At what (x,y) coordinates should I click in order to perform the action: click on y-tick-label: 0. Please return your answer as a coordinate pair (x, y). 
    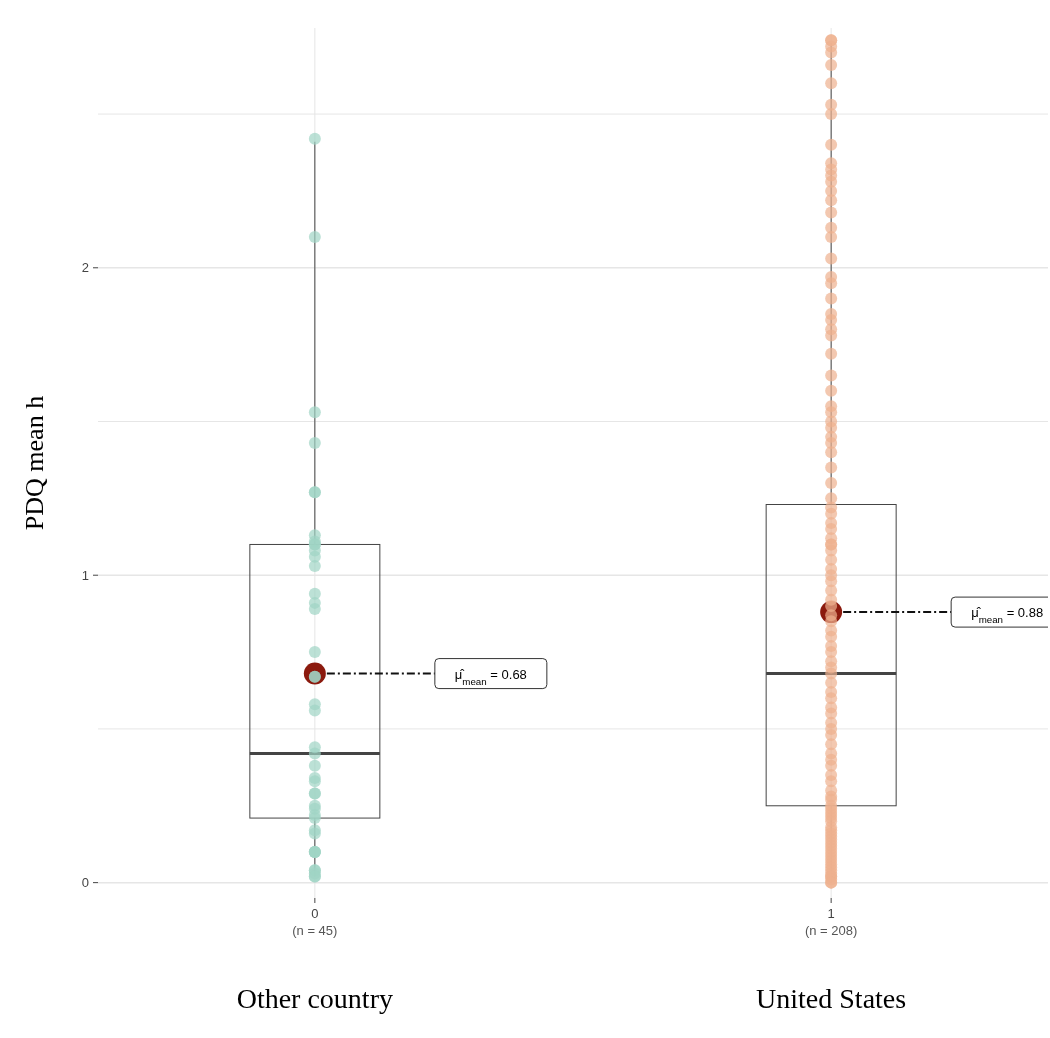
    Looking at the image, I should click on (85, 883).